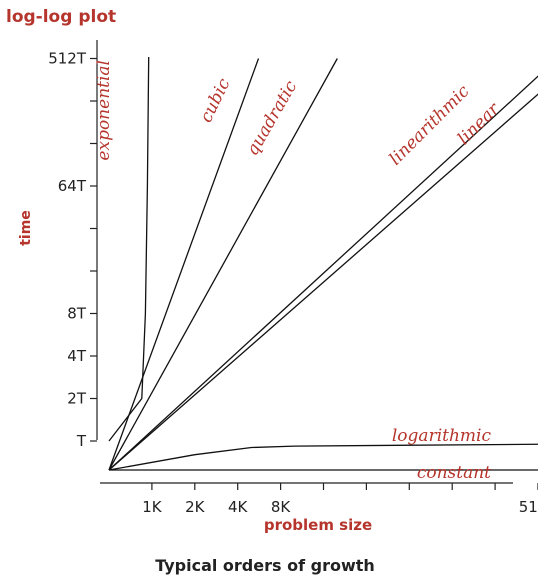 The width and height of the screenshot is (538, 575). I want to click on y-tick-label-4t: 4T, so click(77, 356).